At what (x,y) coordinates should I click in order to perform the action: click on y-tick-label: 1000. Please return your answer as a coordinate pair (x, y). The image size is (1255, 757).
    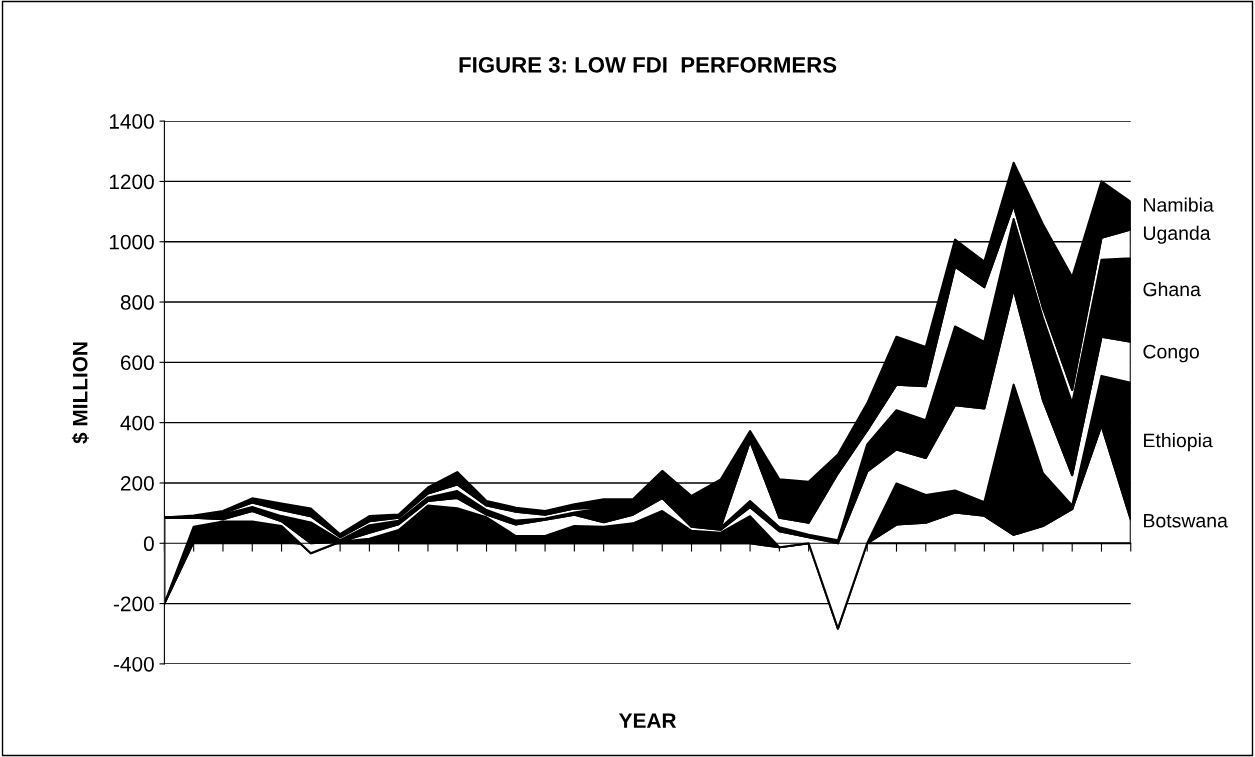
    Looking at the image, I should click on (131, 242).